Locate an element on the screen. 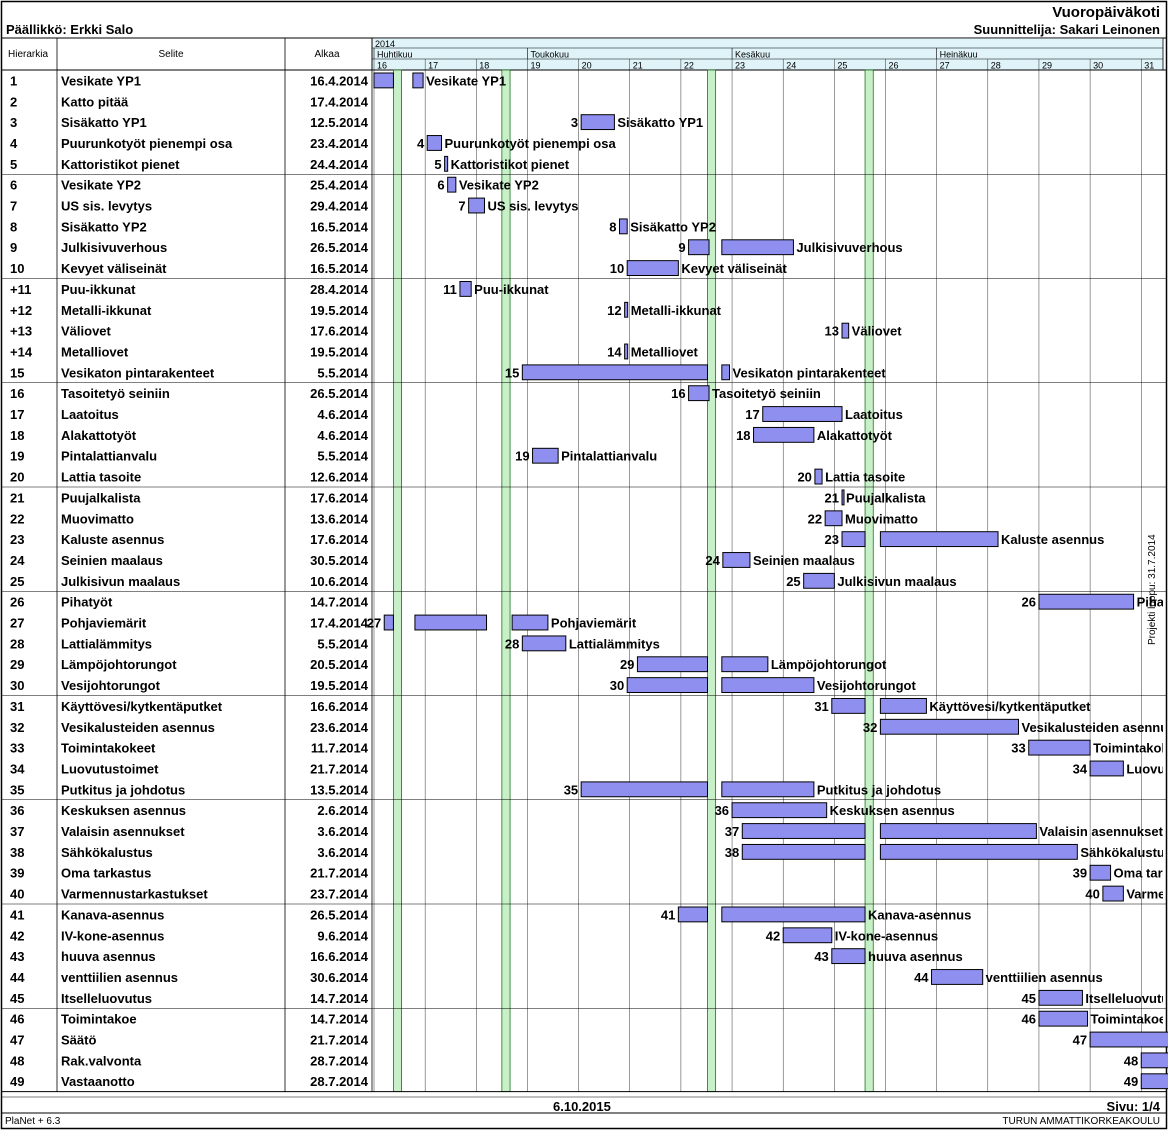 This screenshot has height=1130, width=1168. task-id: 42 is located at coordinates (17, 935).